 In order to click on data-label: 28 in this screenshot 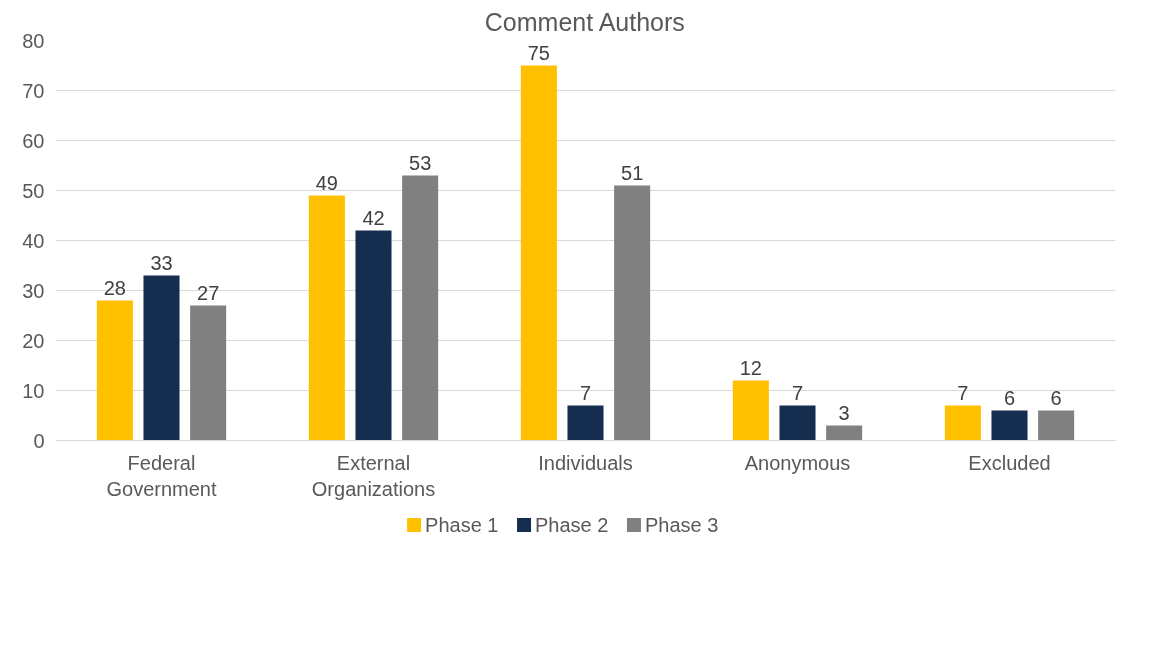, I will do `click(114, 287)`.